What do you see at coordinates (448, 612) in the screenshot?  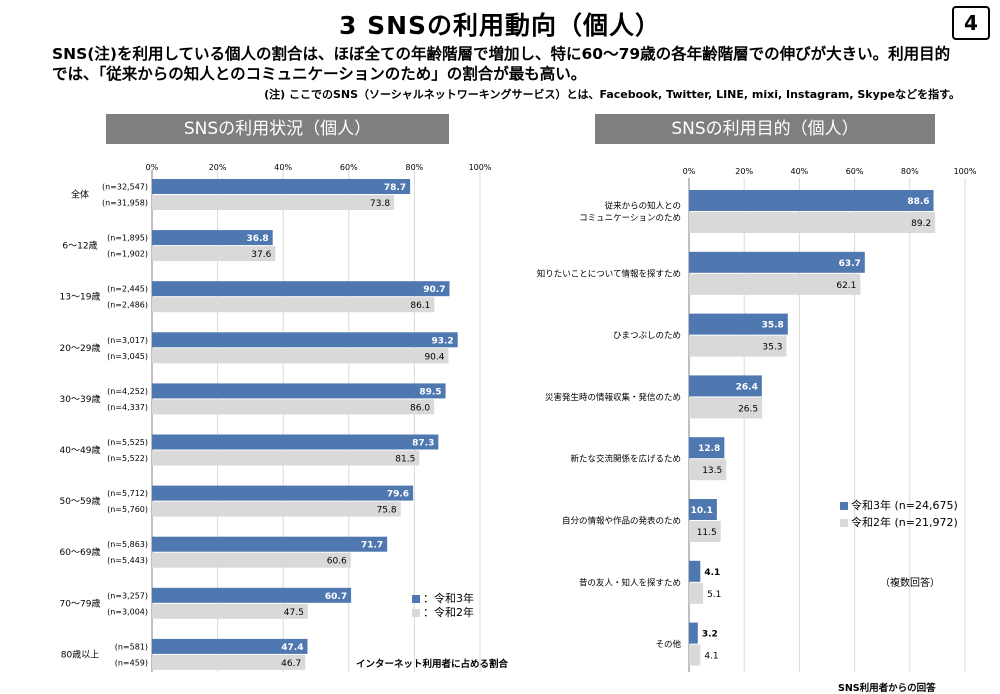 I see `left-legend-r2-label: ：令和2年` at bounding box center [448, 612].